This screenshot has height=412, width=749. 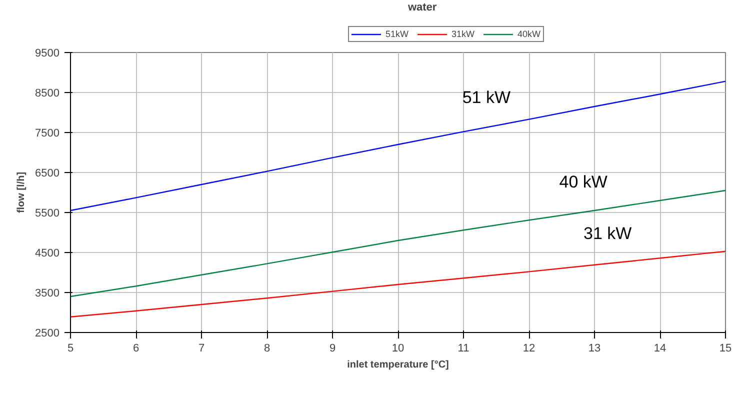 I want to click on x-tick-label: 11, so click(x=464, y=348).